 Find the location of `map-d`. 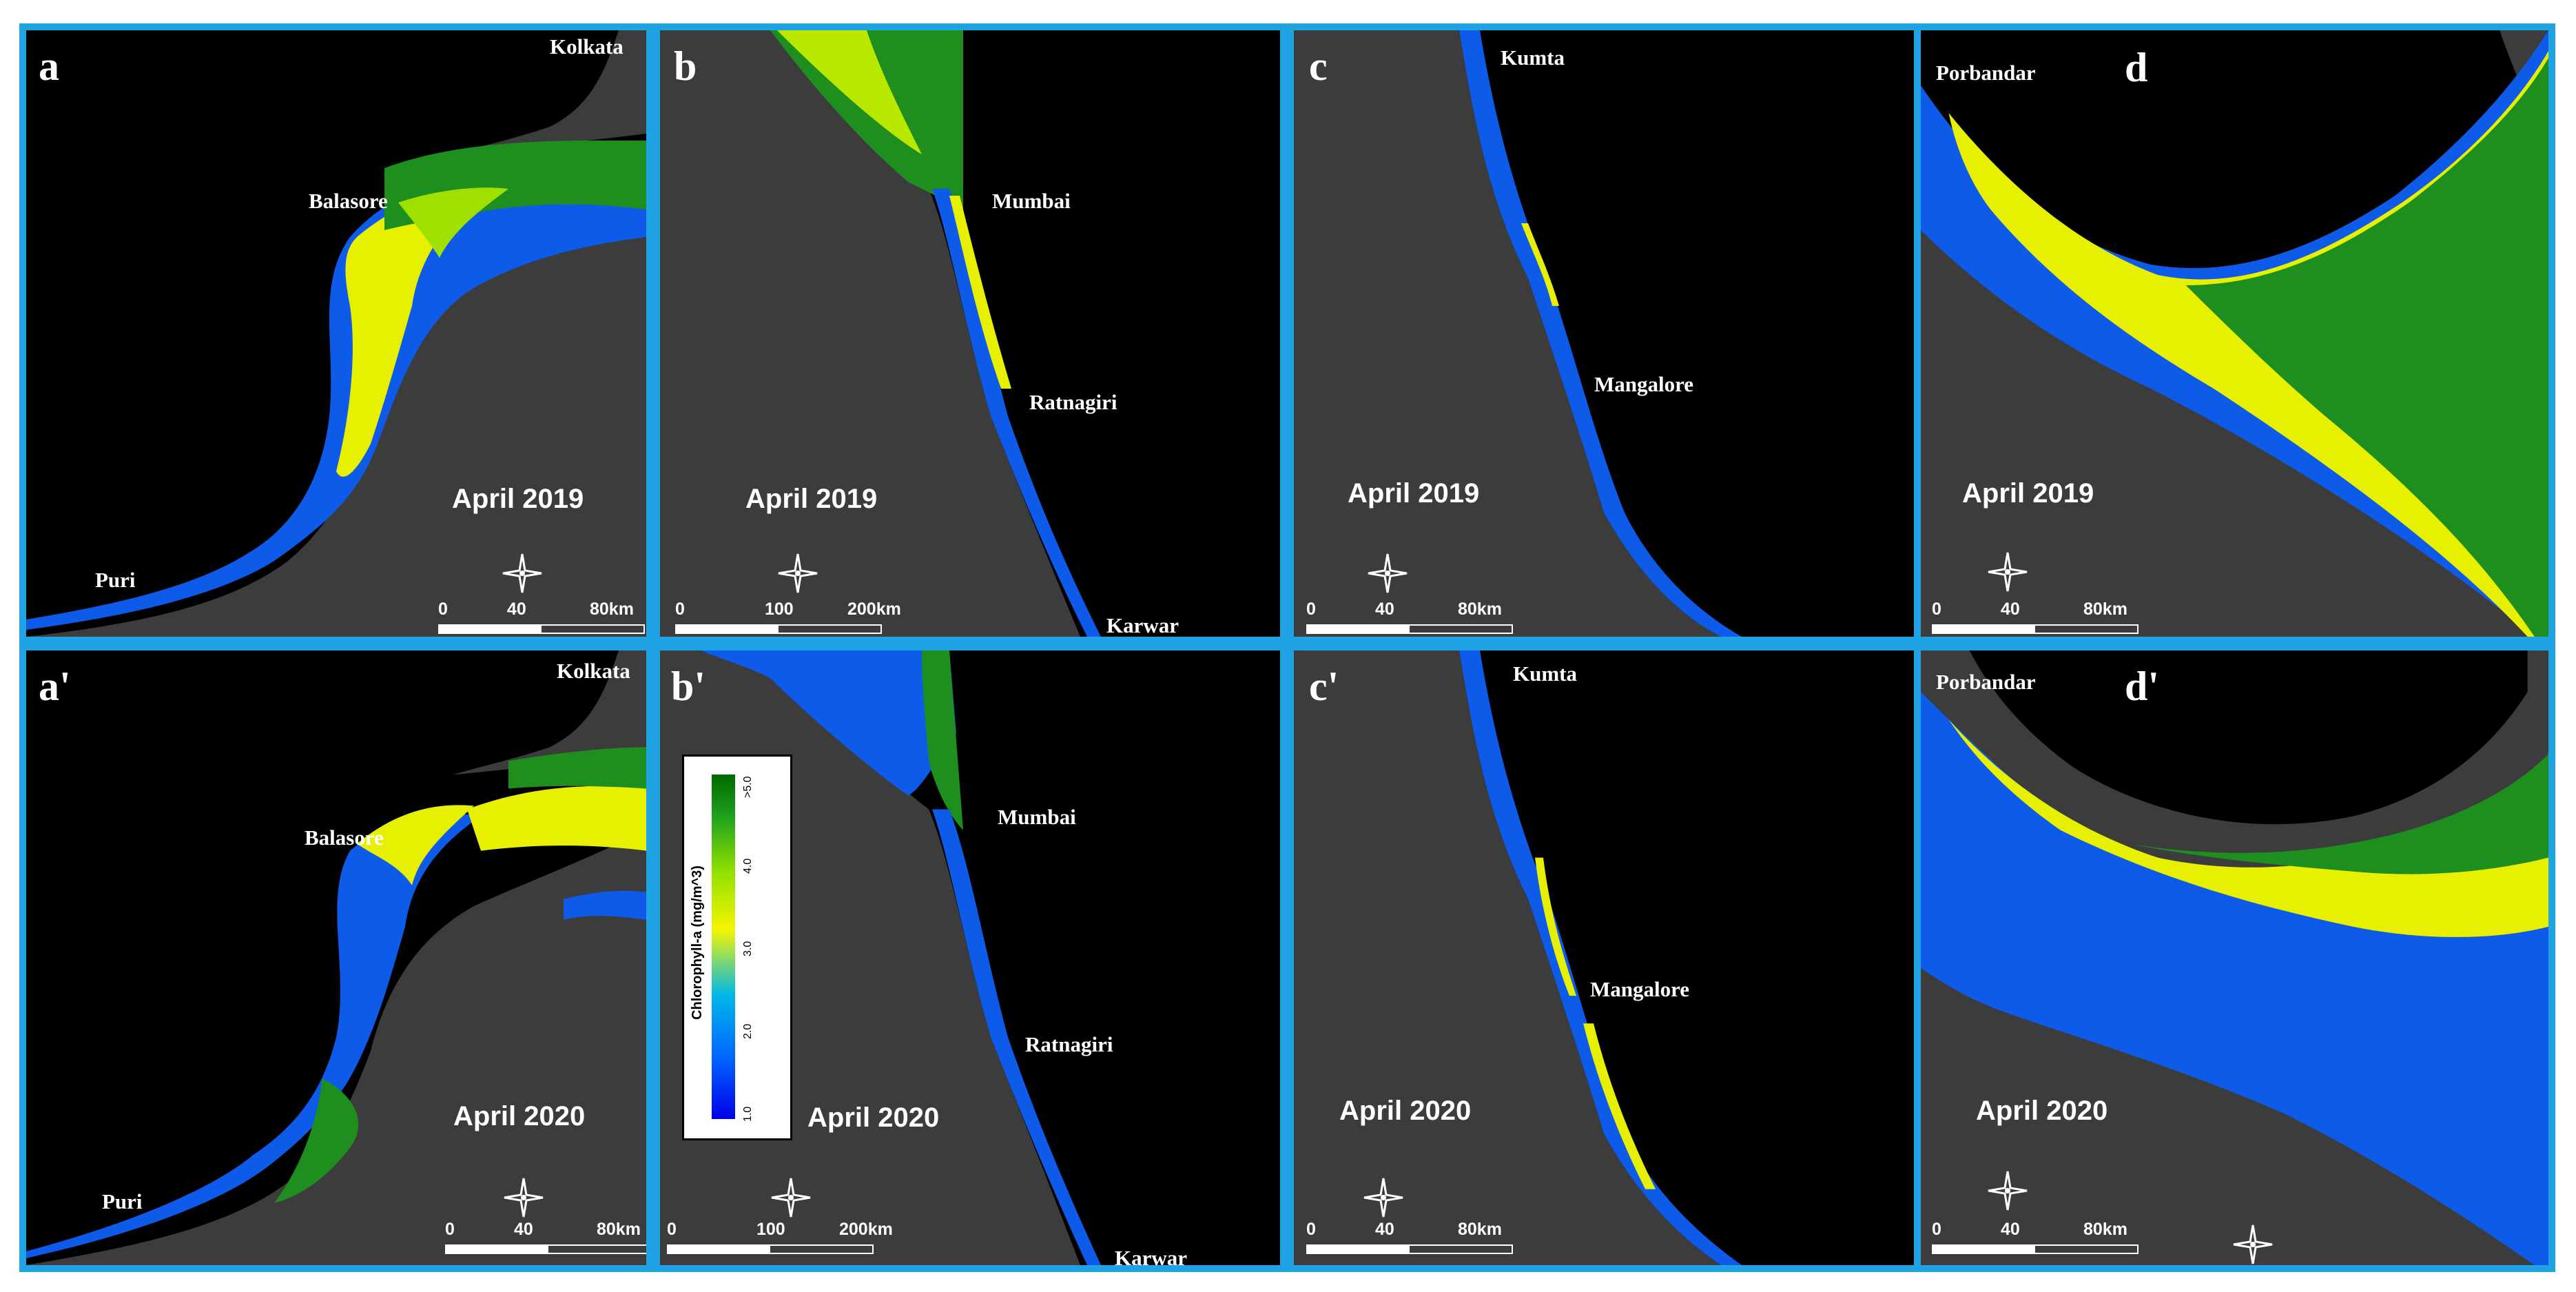

map-d is located at coordinates (2234, 334).